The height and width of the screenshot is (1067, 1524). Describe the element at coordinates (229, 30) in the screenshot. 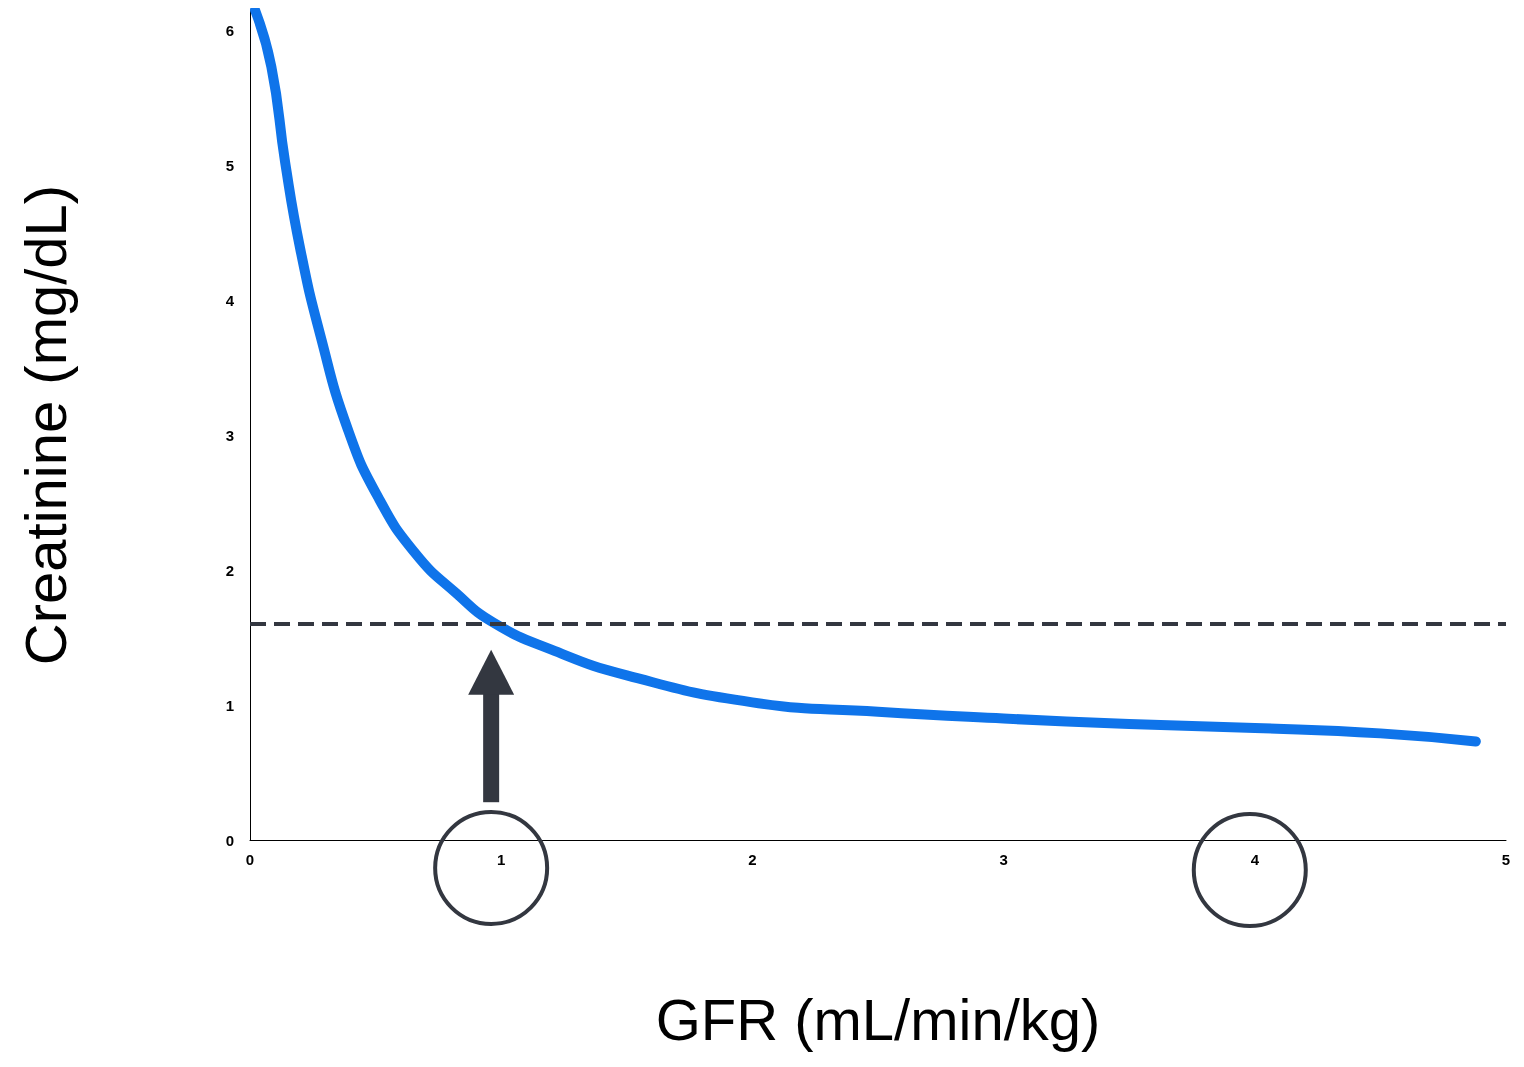

I see `y-tick-label: 6` at that location.